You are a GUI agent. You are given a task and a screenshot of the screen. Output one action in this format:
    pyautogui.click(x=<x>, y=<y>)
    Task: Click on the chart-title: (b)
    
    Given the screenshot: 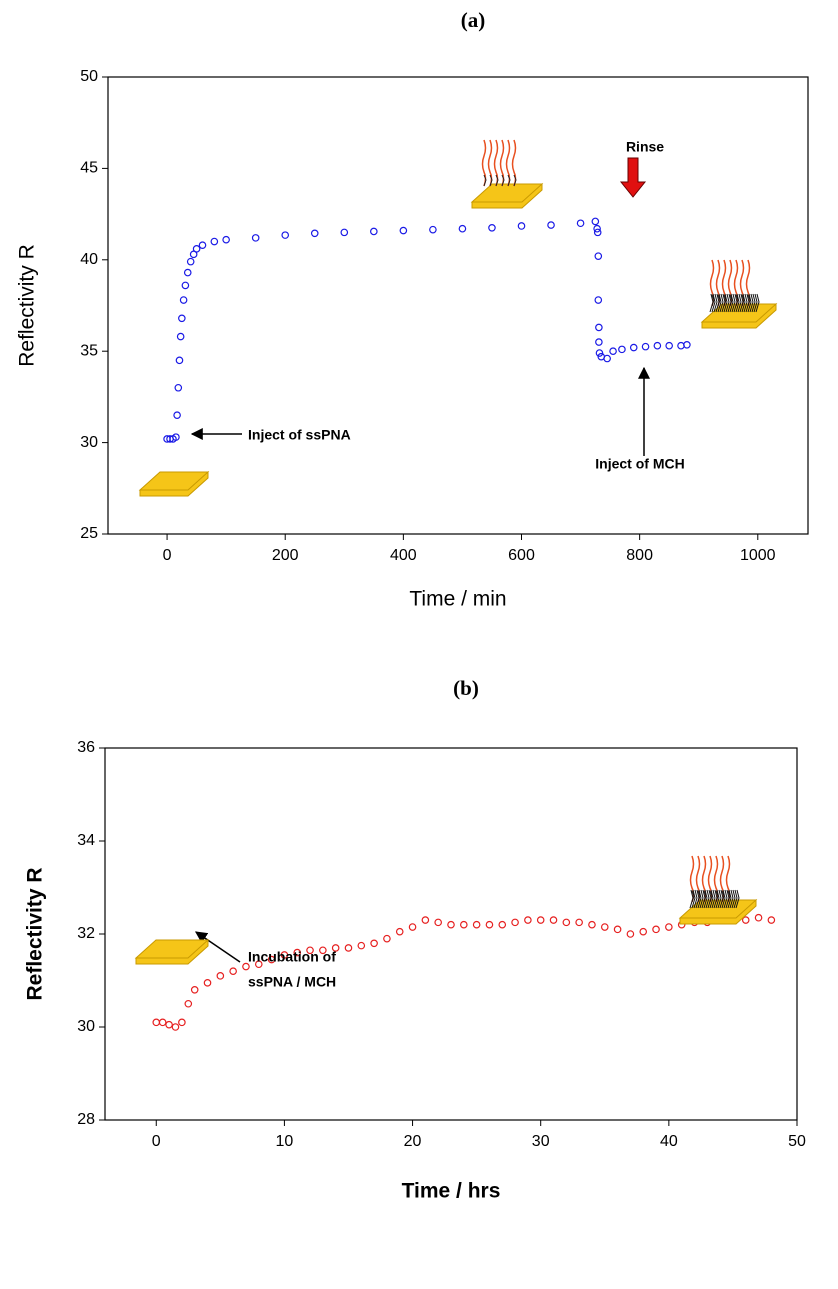 What is the action you would take?
    pyautogui.click(x=466, y=688)
    